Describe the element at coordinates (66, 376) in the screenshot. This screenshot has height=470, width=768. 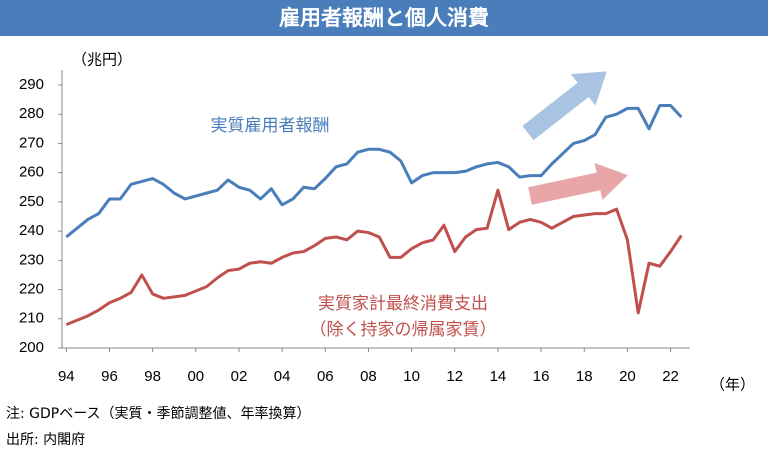
I see `x-tick-label: 94` at that location.